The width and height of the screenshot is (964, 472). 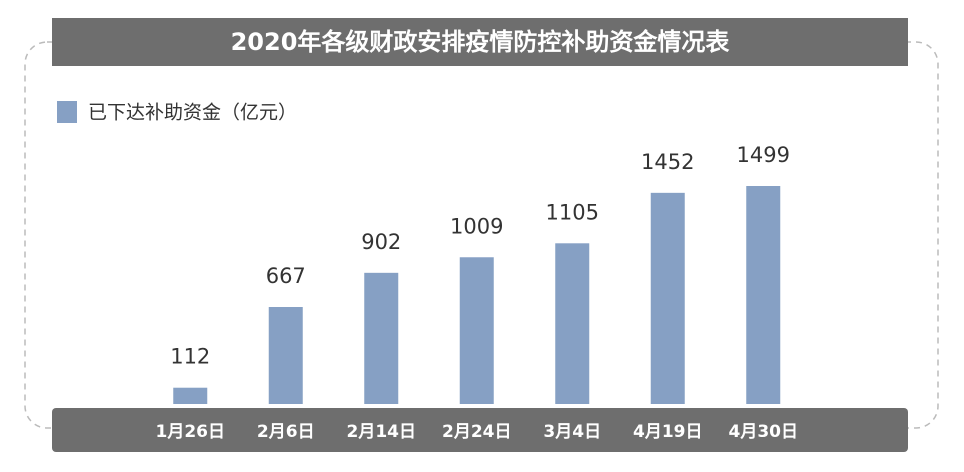 I want to click on data-label: 1009, so click(x=476, y=226).